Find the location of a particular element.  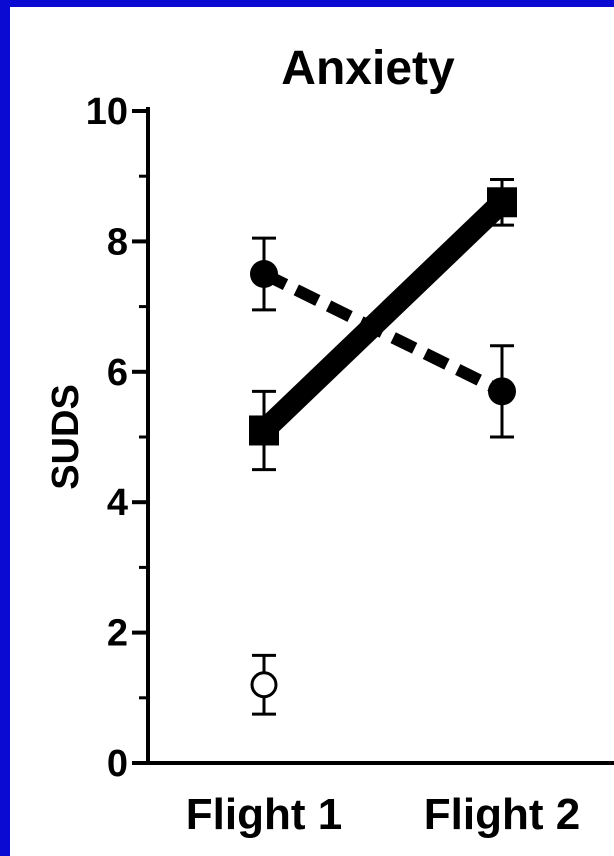

series-2-line is located at coordinates (383, 332).